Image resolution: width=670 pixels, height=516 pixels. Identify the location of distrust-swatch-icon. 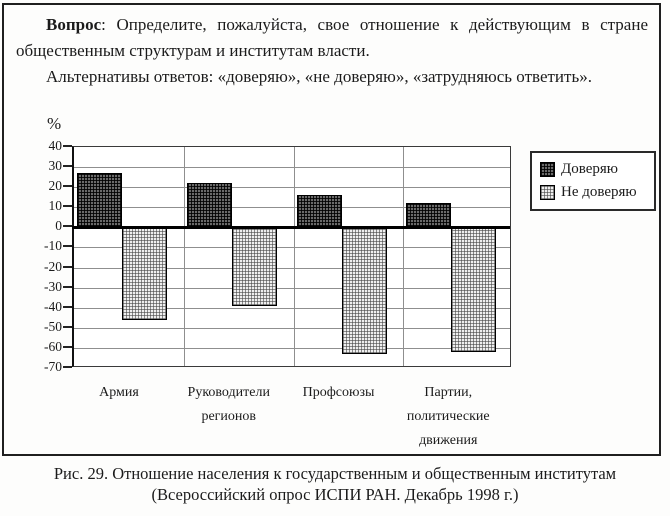
(547, 192).